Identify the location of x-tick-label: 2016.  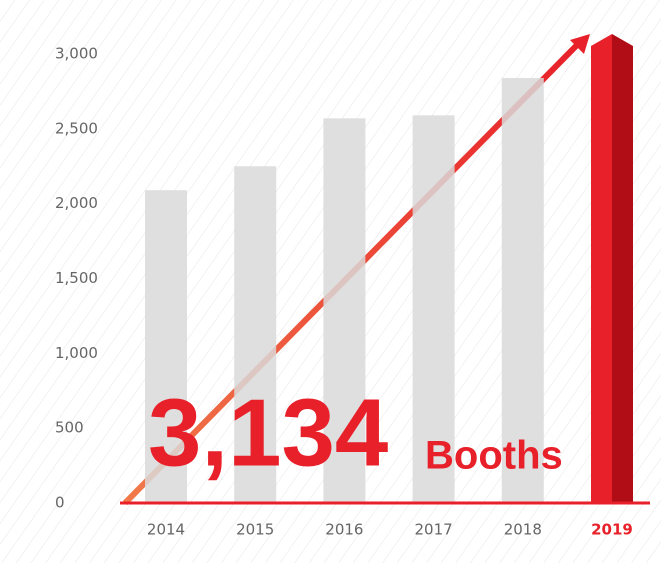
(344, 530).